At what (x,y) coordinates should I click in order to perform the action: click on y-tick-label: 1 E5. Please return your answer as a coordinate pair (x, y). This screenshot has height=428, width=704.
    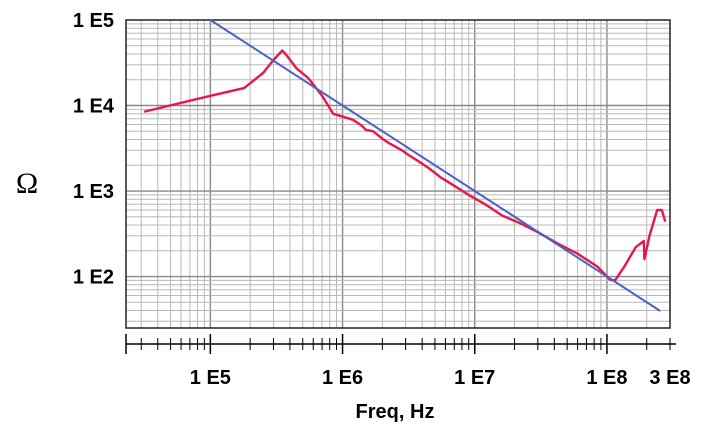
    Looking at the image, I should click on (93, 21).